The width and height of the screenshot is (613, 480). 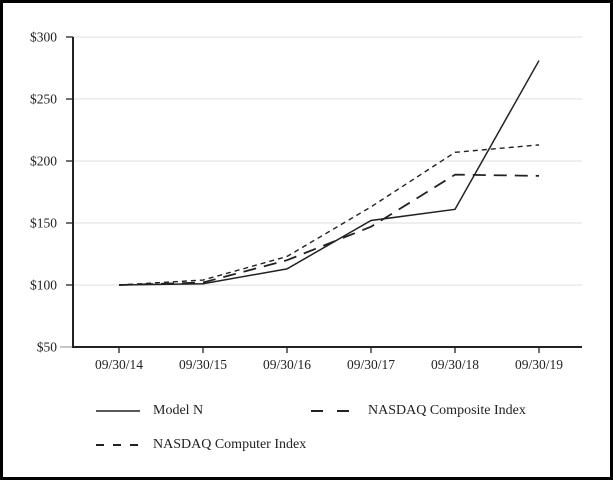 I want to click on x-axis-label: 09/30/19, so click(x=539, y=364).